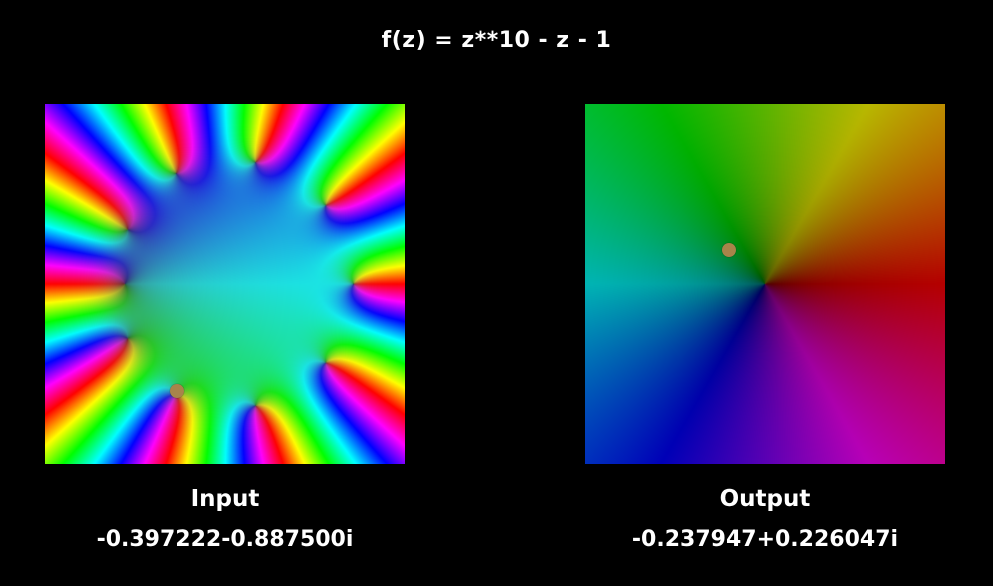 The height and width of the screenshot is (586, 993). I want to click on output-point-marker, so click(729, 250).